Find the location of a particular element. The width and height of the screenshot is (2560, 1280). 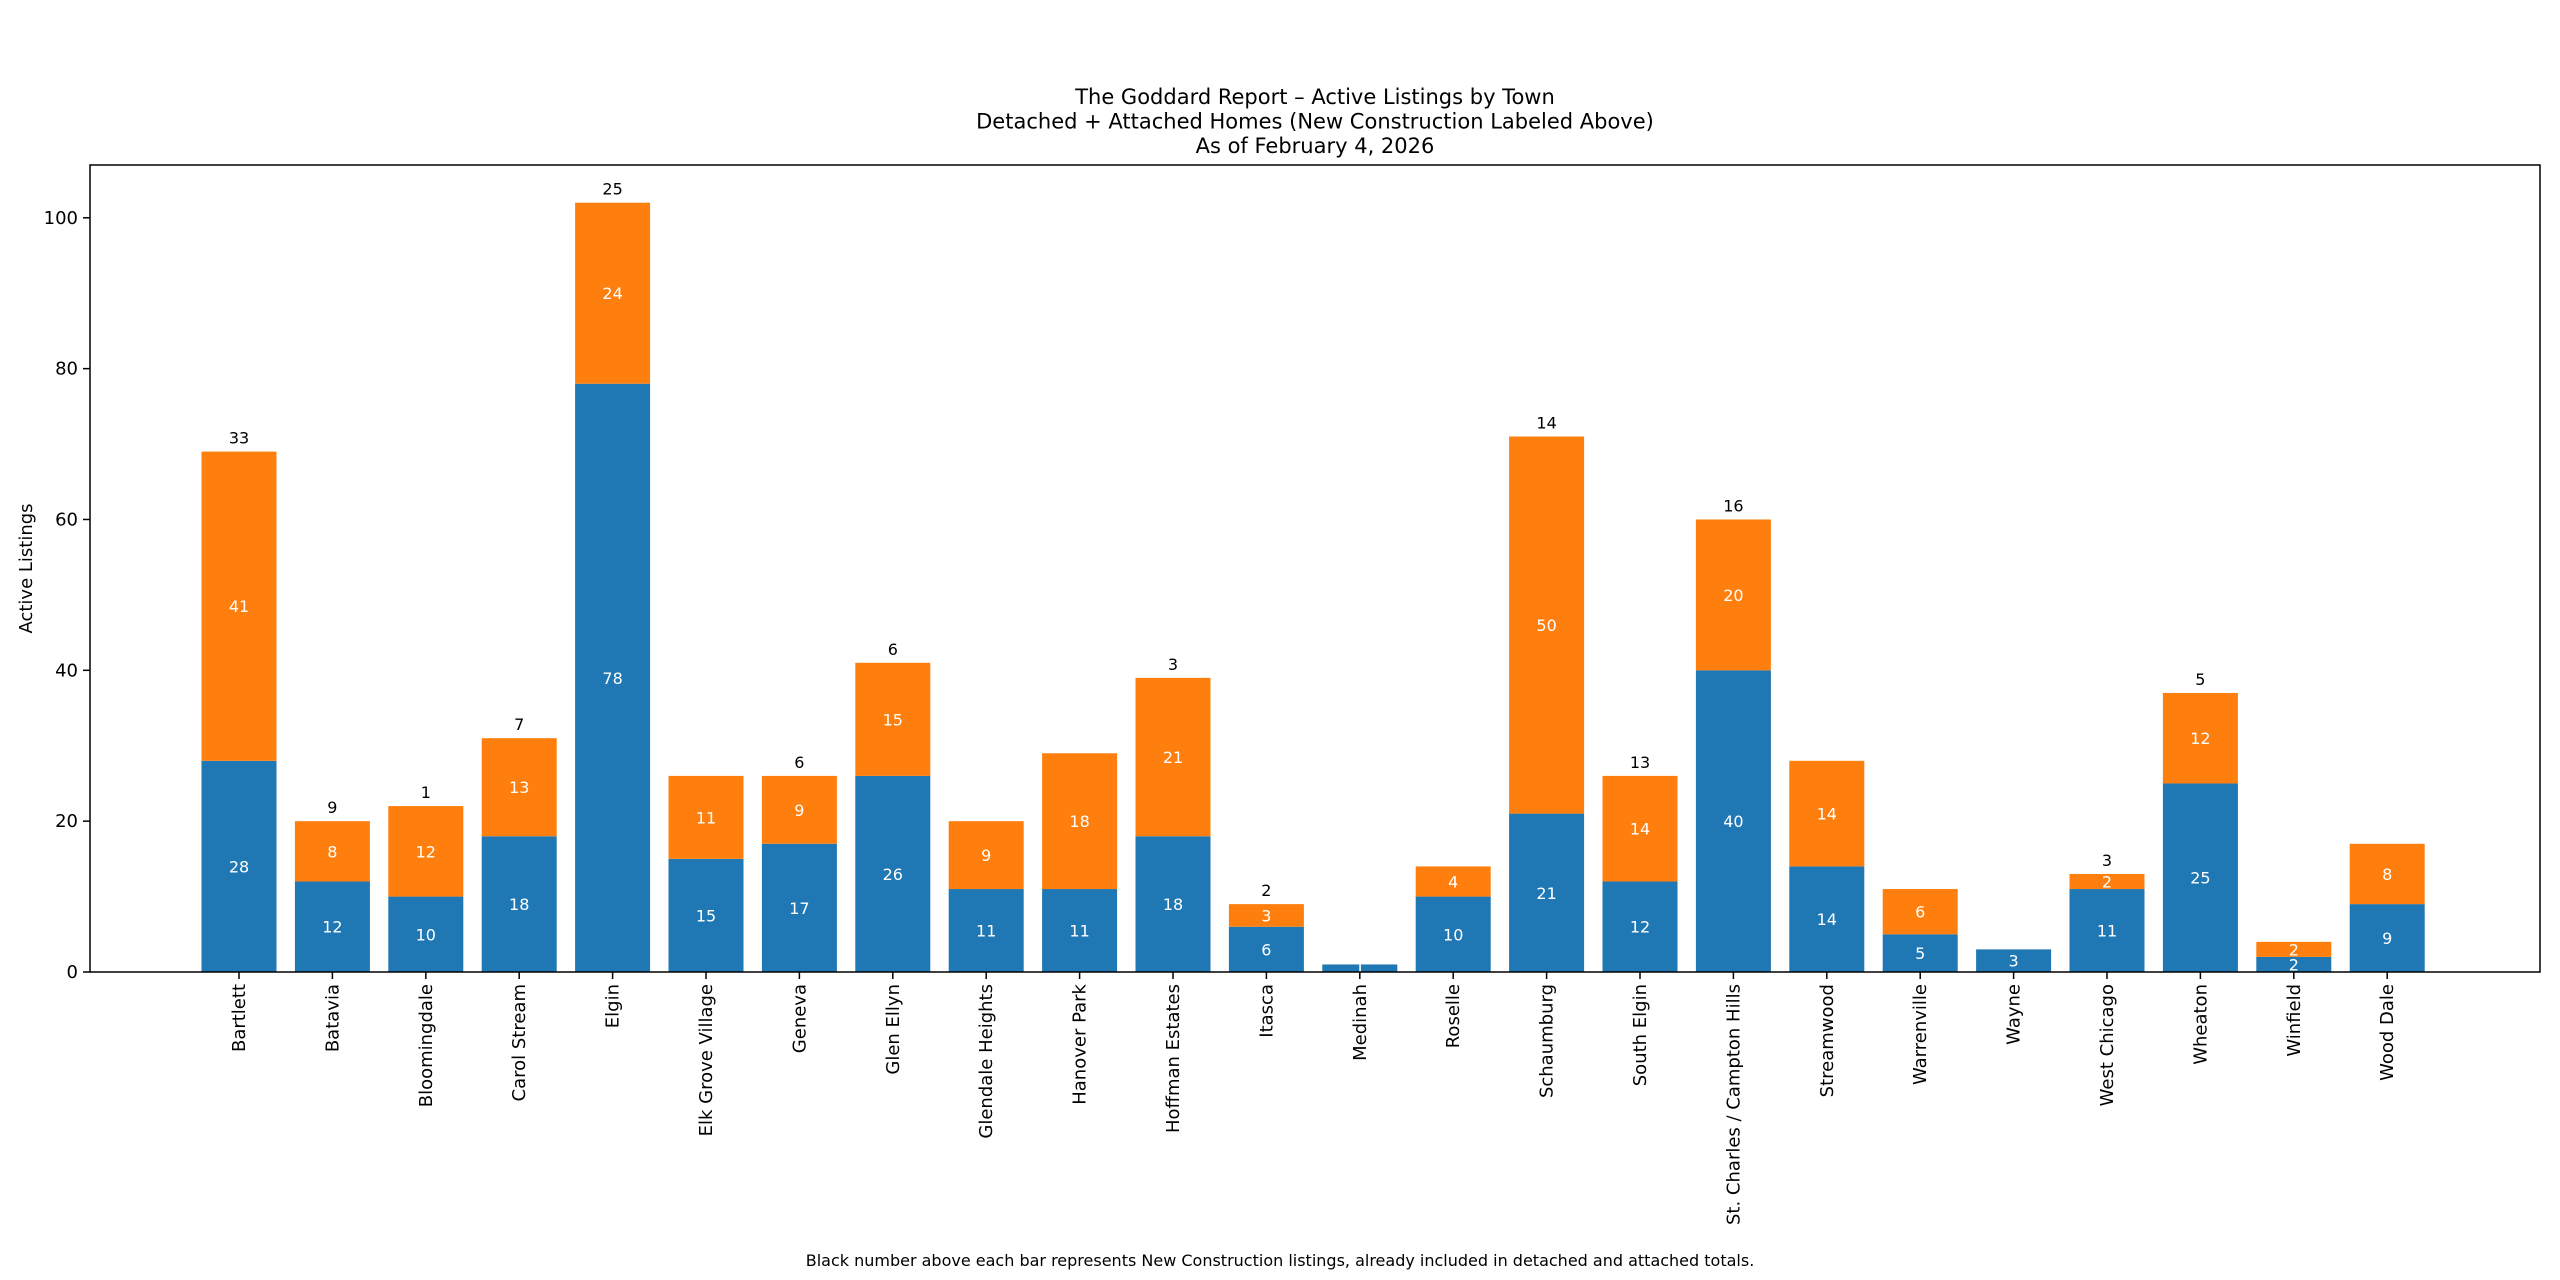

x-tick-label: Itasca is located at coordinates (1266, 1011).